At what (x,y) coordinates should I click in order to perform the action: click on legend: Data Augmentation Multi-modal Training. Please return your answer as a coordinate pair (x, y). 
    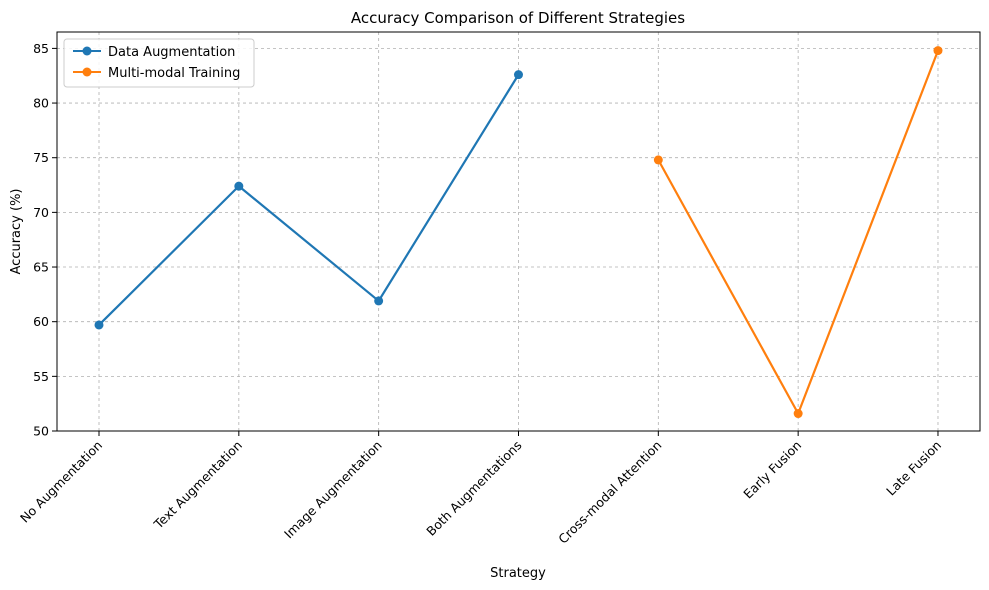
    Looking at the image, I should click on (159, 63).